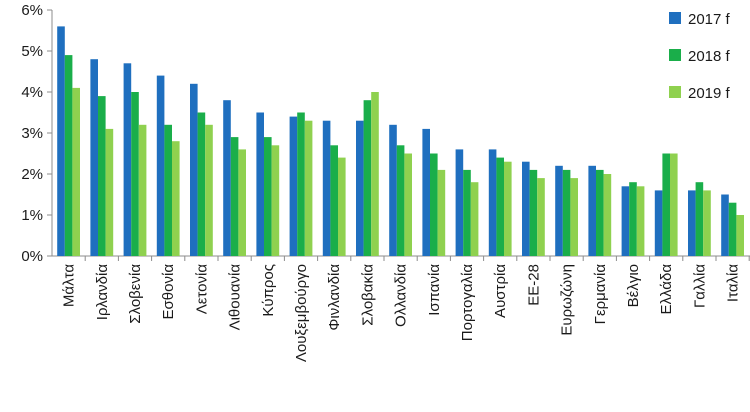  I want to click on category-label: Πορτογαλία, so click(467, 303).